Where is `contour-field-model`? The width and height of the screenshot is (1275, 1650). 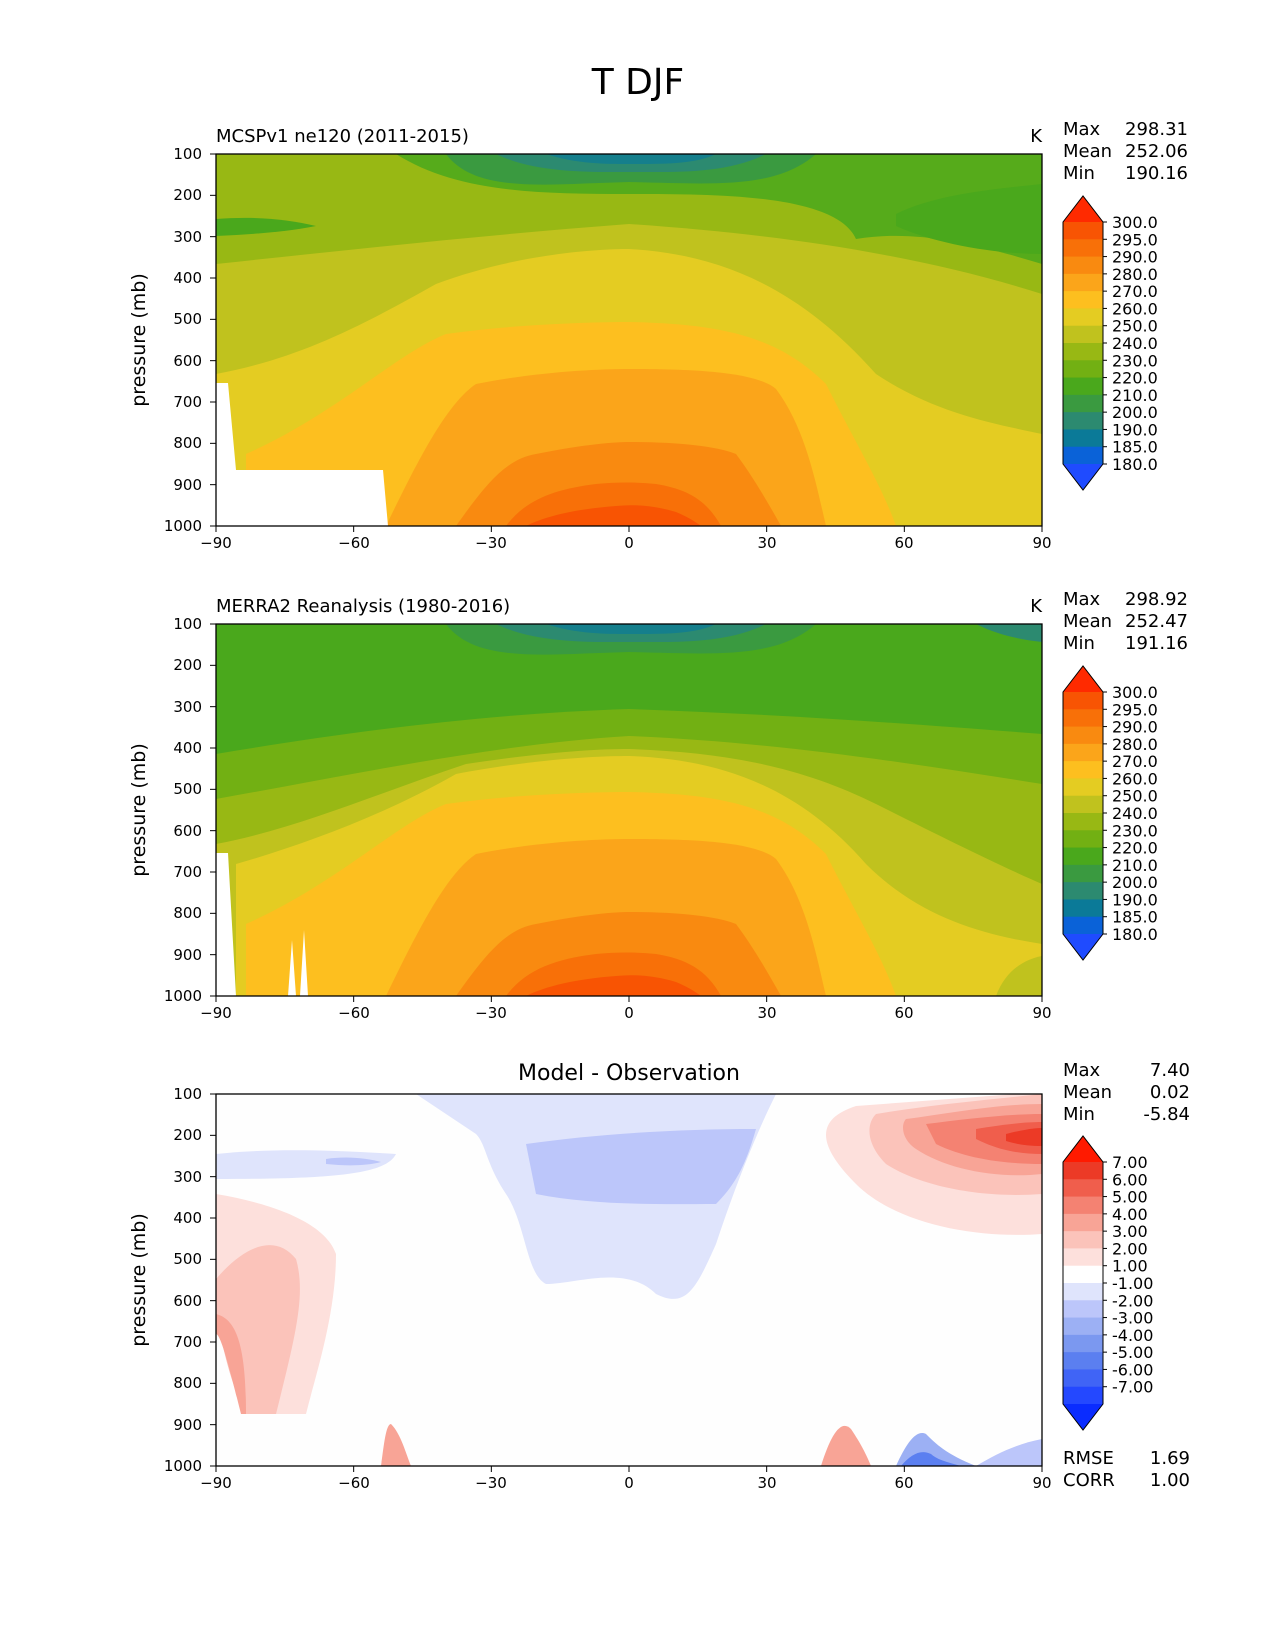
contour-field-model is located at coordinates (629, 340).